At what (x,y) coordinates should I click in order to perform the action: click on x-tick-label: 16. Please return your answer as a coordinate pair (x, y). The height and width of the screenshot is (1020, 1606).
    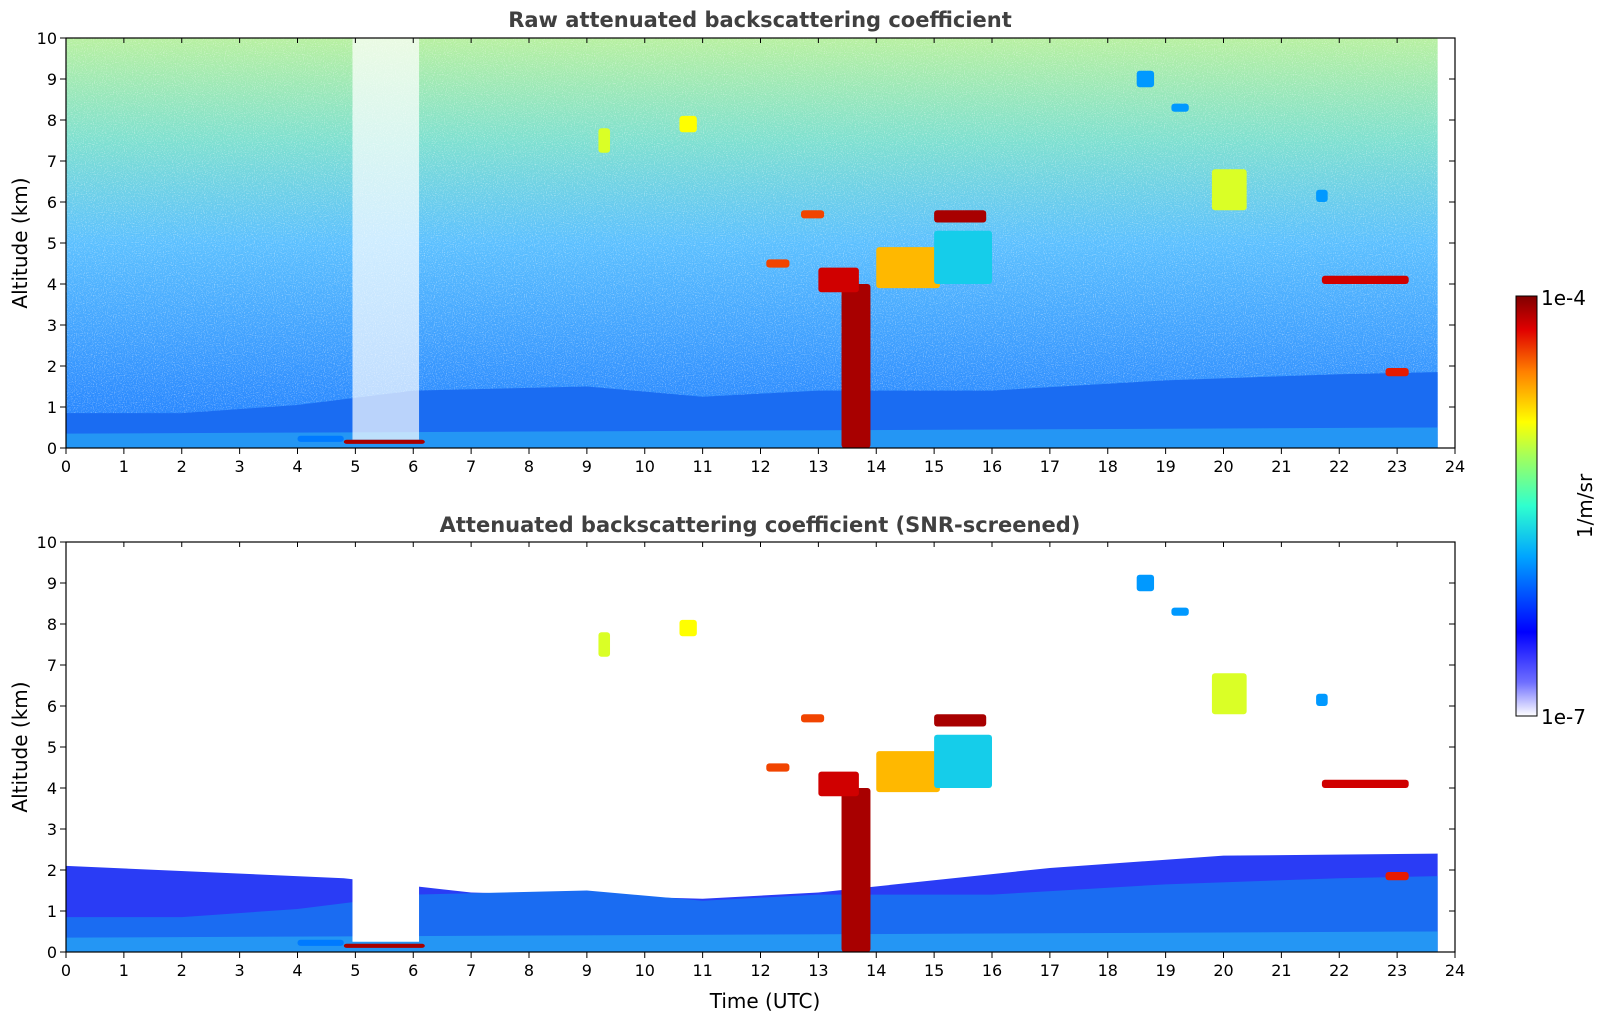
    Looking at the image, I should click on (992, 970).